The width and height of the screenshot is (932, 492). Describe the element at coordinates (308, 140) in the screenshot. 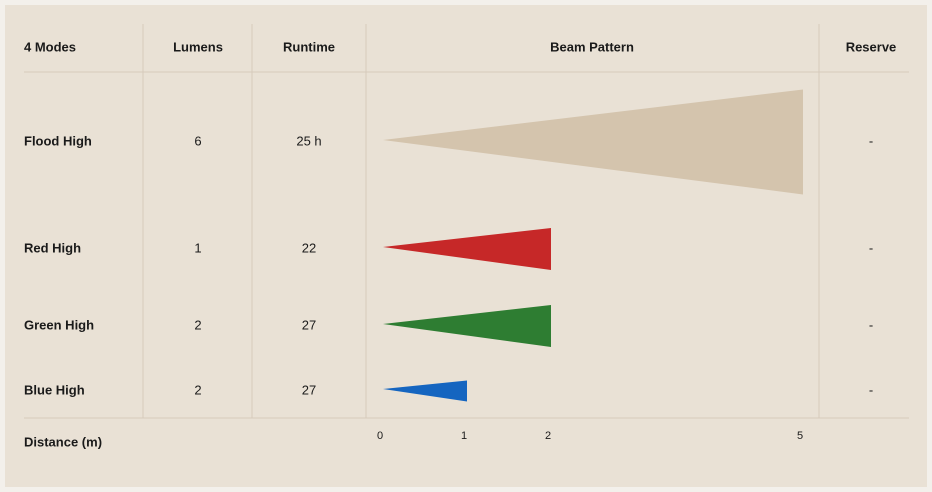

I see `runtime: 25 h` at that location.